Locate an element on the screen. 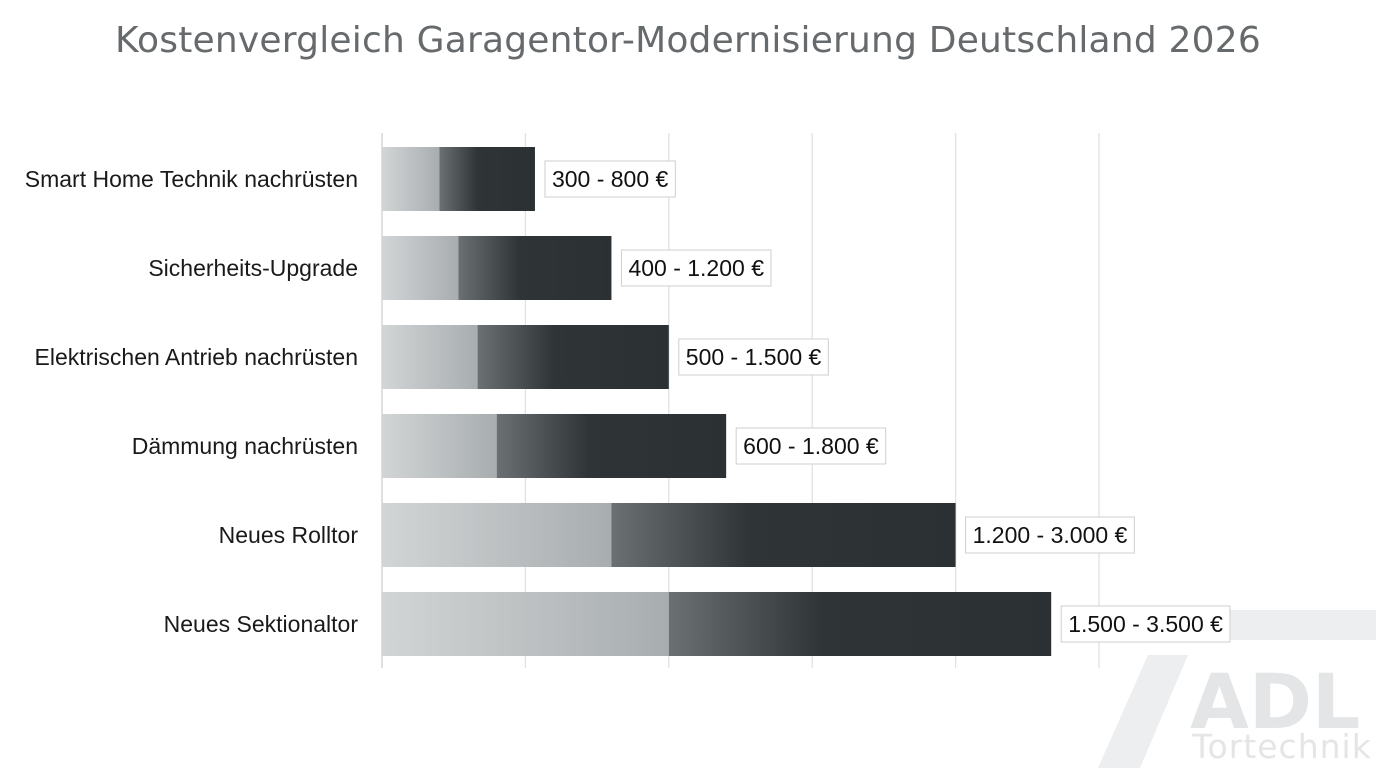  watermark: ADL Tortechnik is located at coordinates (1237, 689).